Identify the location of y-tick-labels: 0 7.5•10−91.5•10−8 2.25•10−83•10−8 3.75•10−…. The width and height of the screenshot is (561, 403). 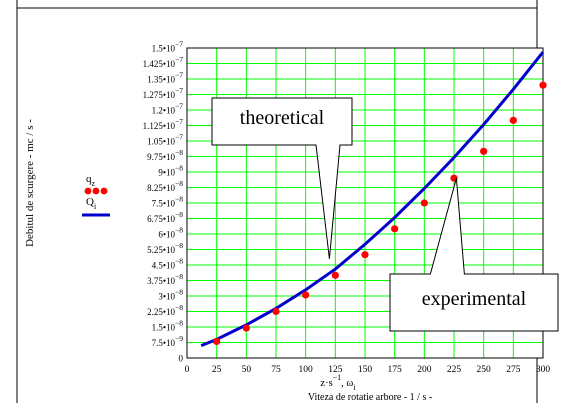
(163, 202).